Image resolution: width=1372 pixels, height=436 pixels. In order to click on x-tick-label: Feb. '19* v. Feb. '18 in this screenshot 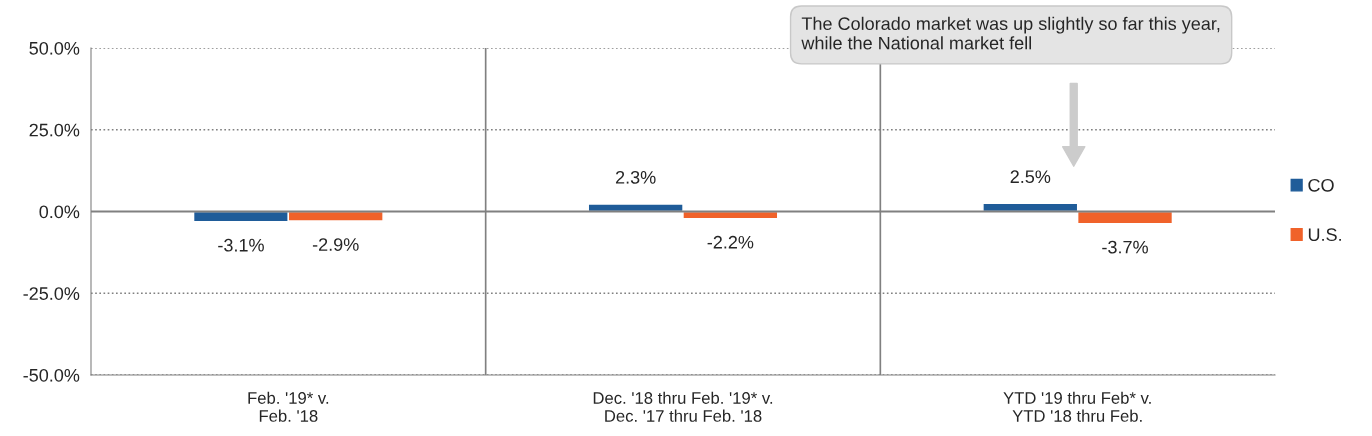, I will do `click(288, 406)`.